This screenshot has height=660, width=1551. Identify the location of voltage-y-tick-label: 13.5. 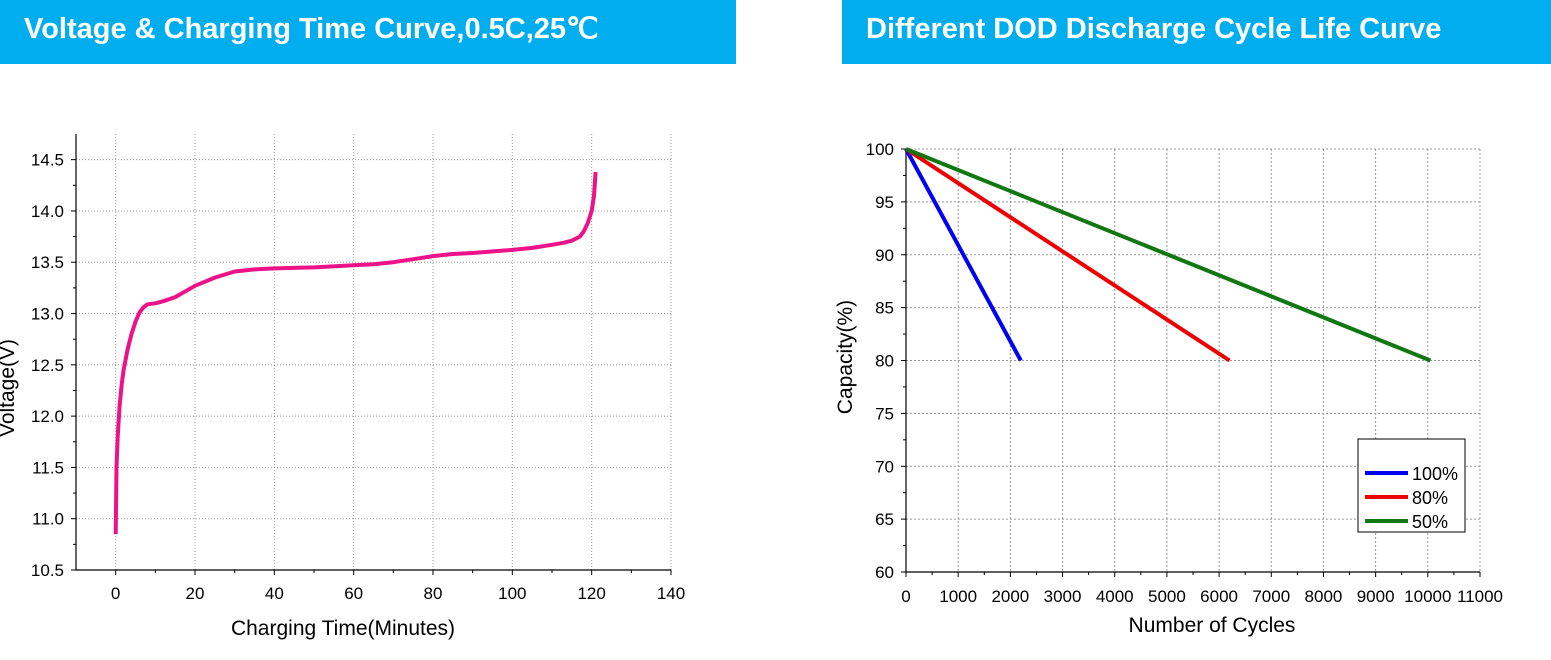
(47, 262).